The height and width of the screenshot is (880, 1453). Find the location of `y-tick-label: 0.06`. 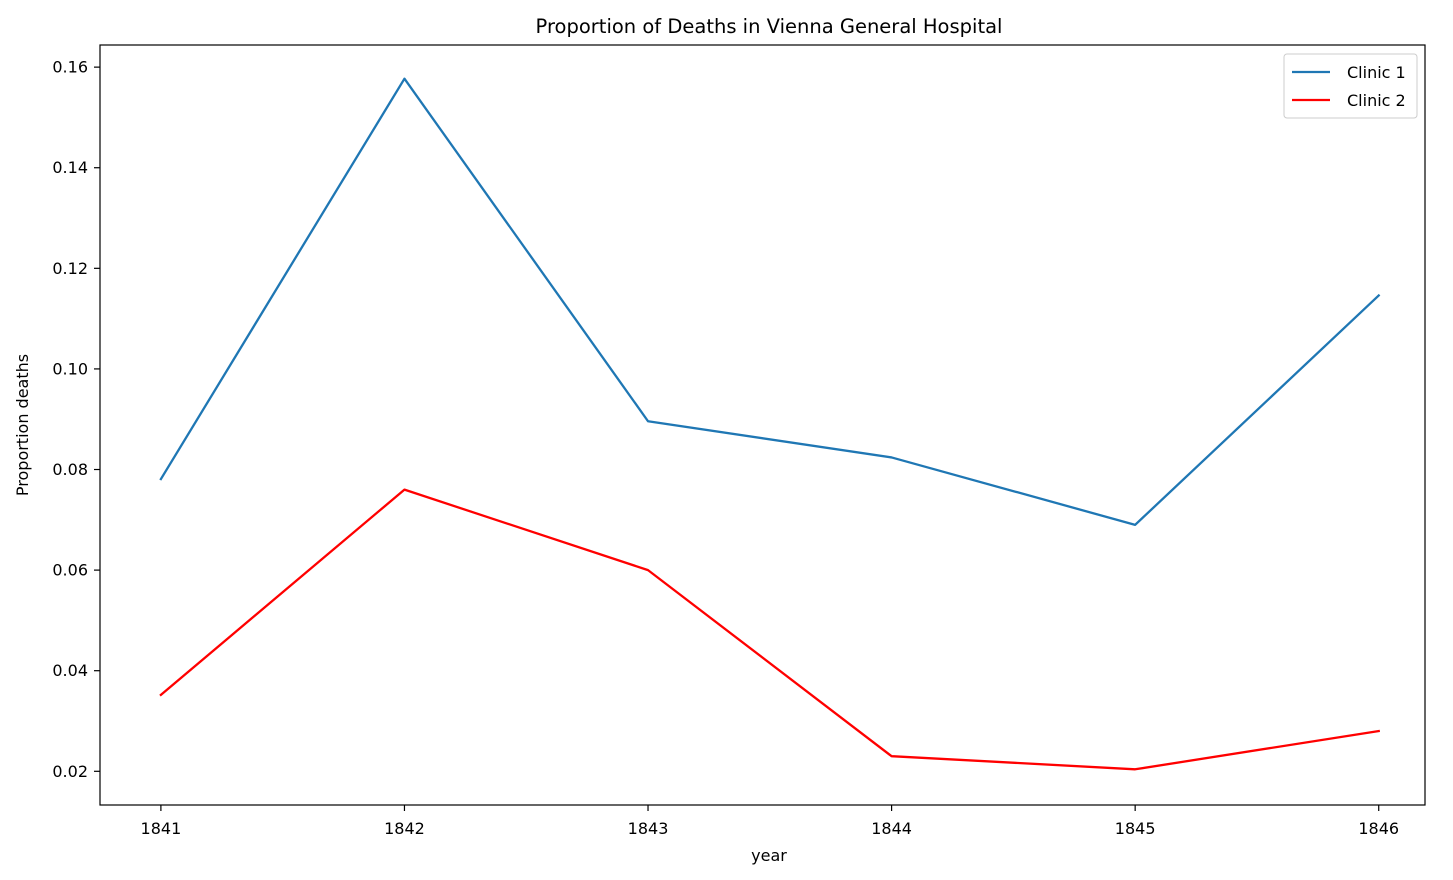

y-tick-label: 0.06 is located at coordinates (70, 570).